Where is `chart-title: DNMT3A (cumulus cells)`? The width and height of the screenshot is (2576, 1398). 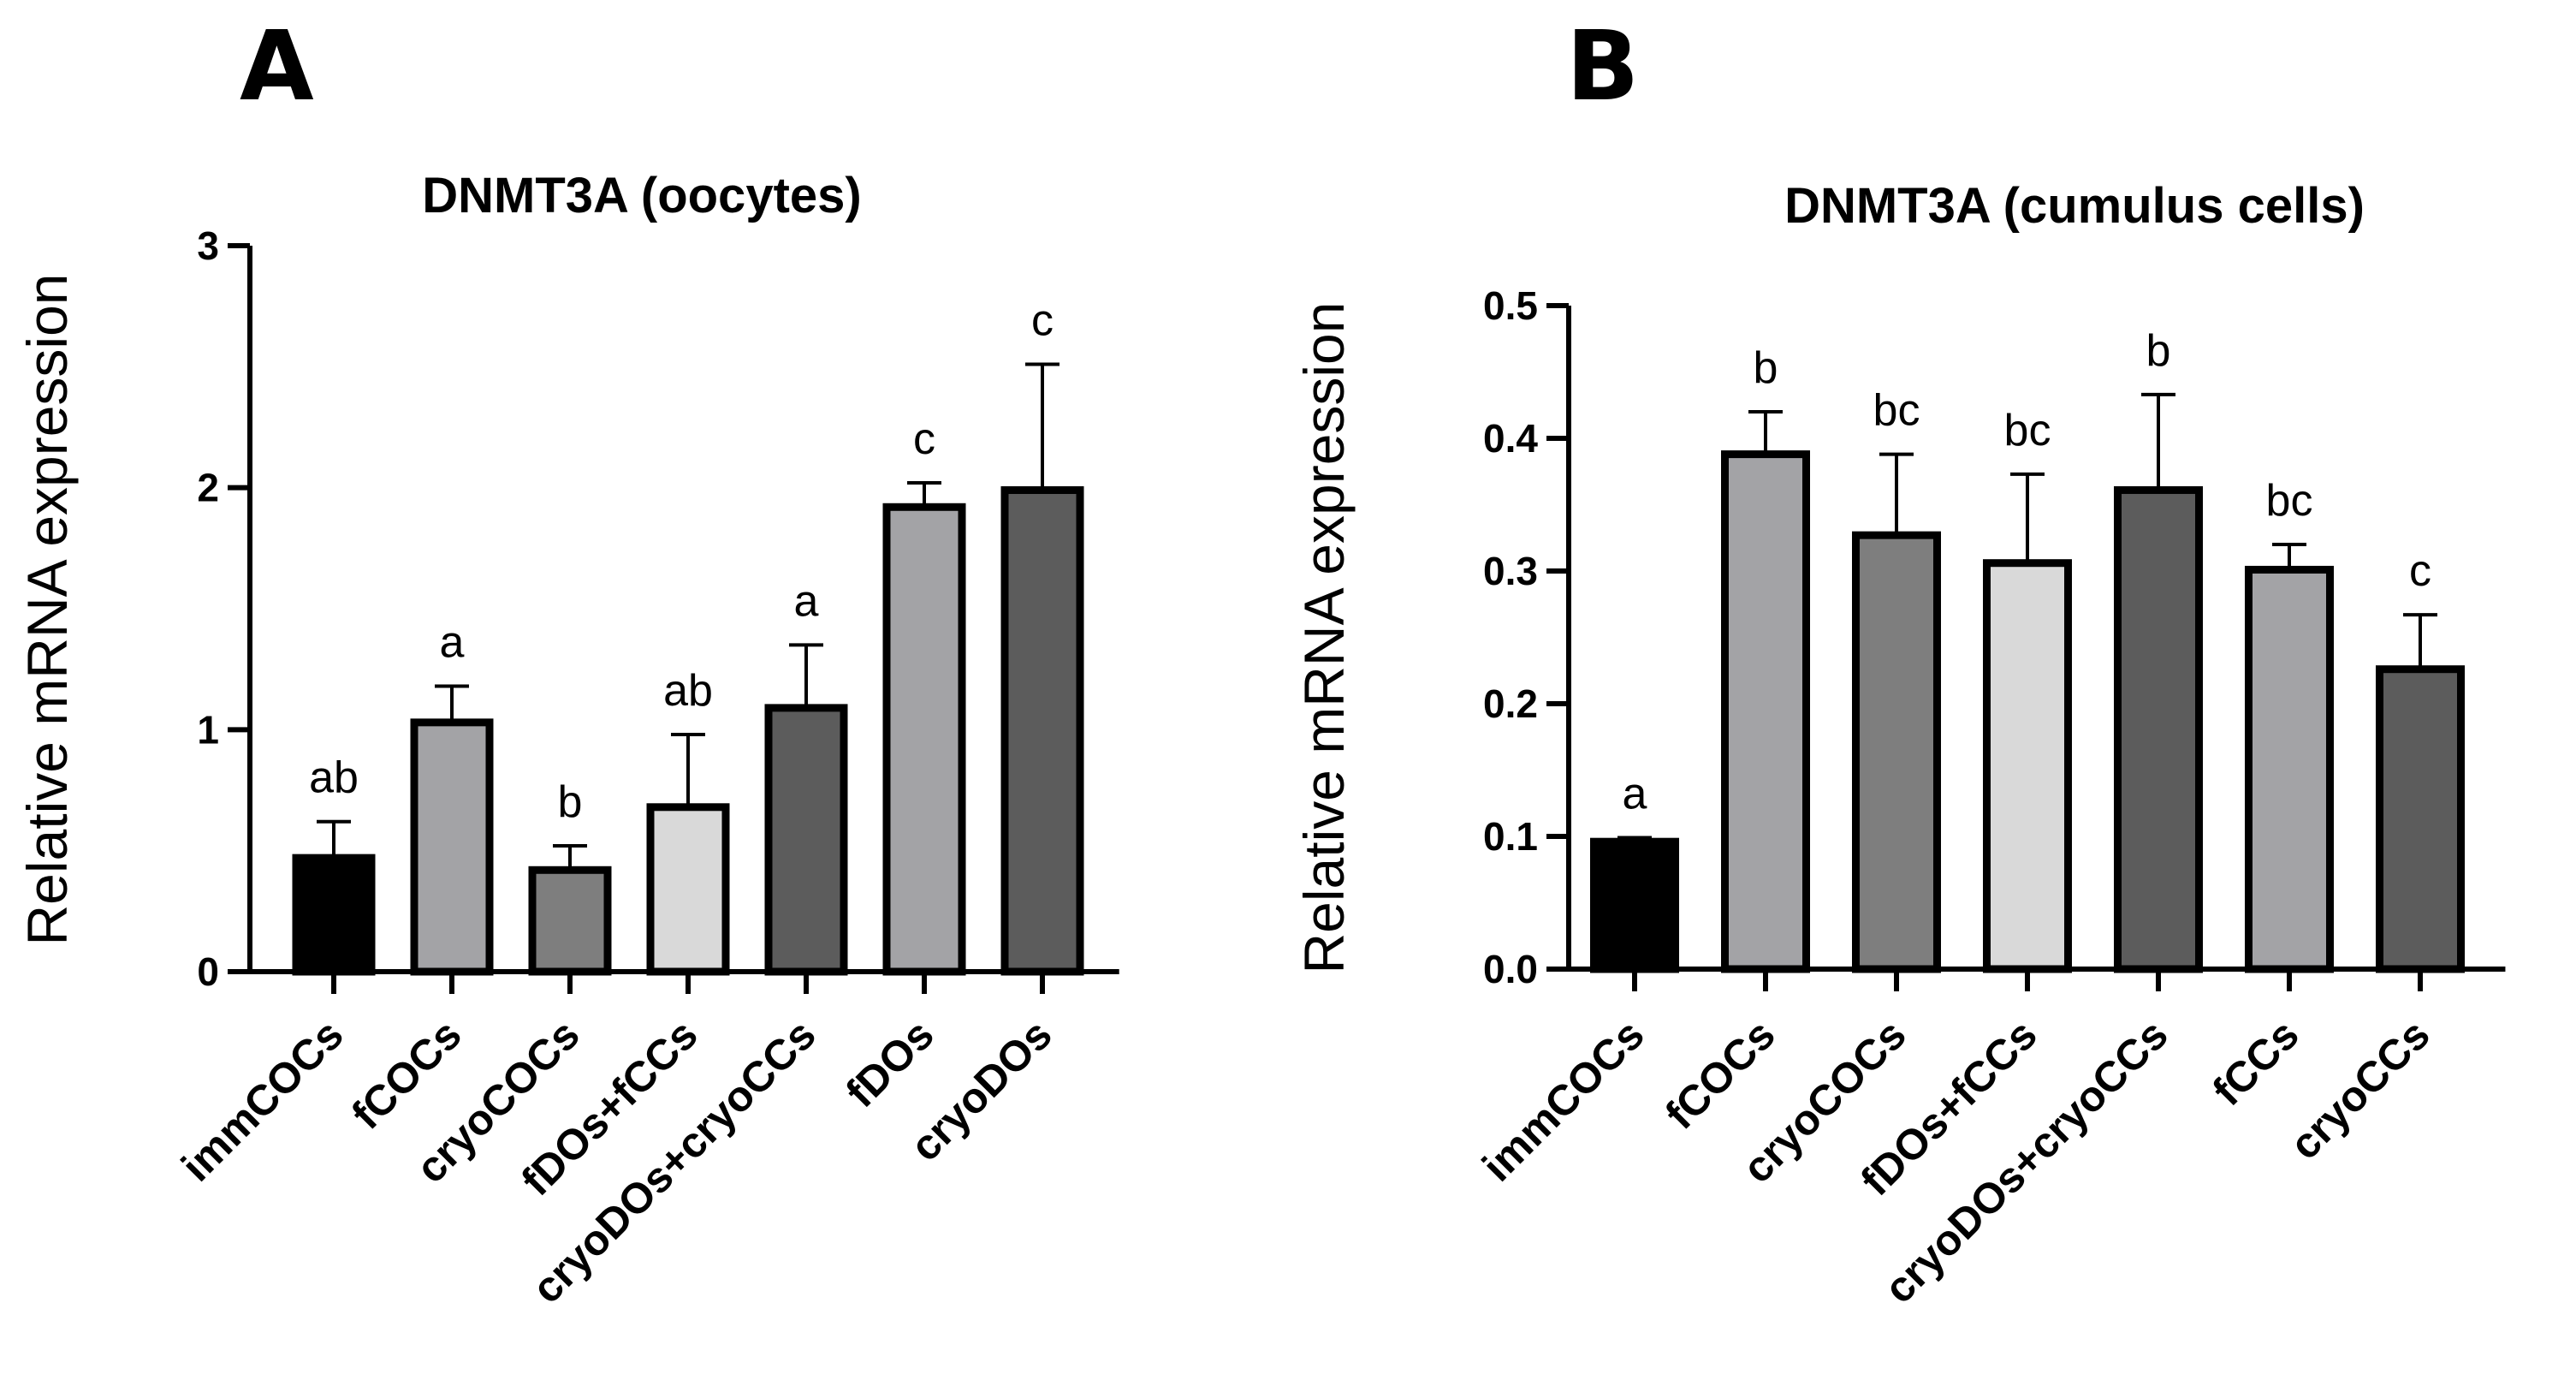 chart-title: DNMT3A (cumulus cells) is located at coordinates (2074, 206).